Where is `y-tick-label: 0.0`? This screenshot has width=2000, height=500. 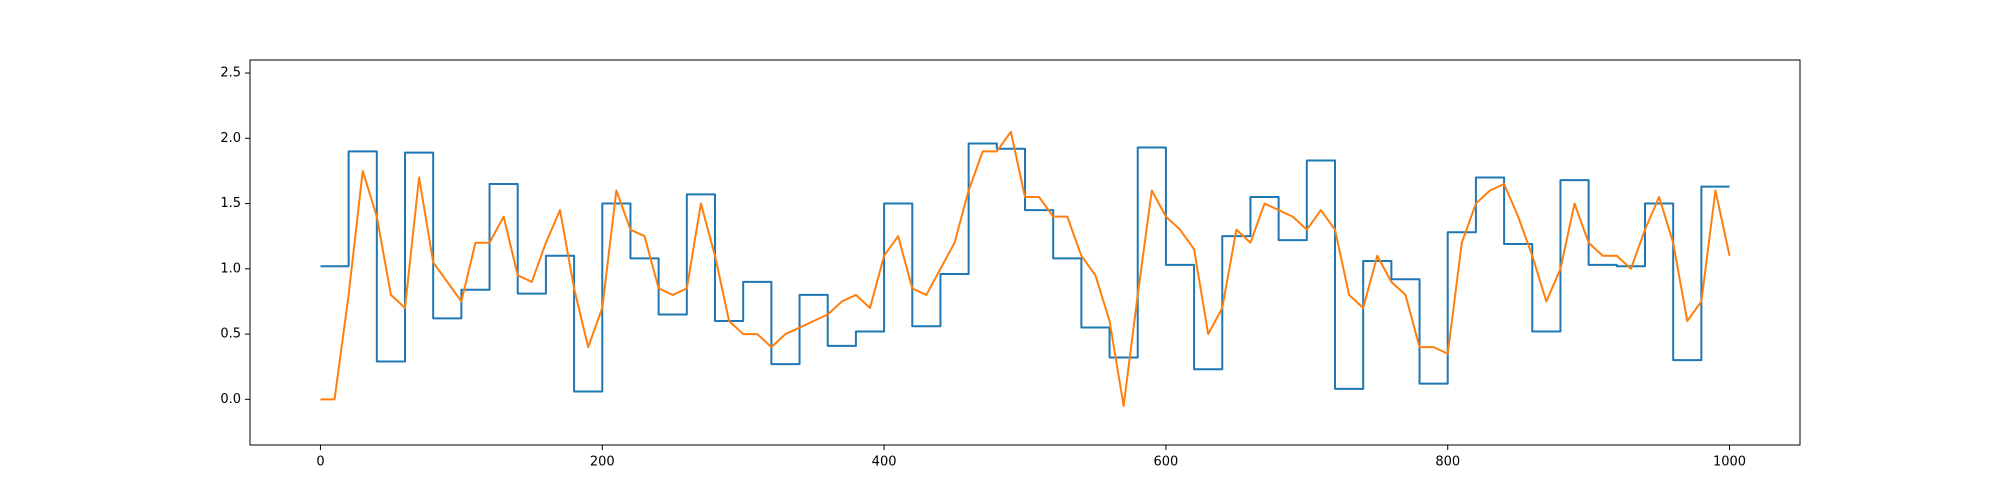
y-tick-label: 0.0 is located at coordinates (230, 399).